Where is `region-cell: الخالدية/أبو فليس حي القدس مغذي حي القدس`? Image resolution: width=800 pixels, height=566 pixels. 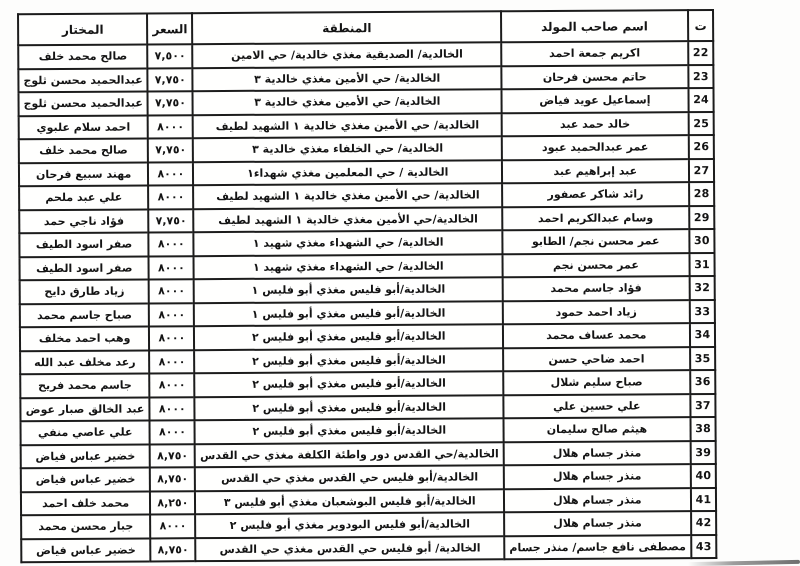
region-cell: الخالدية/أبو فليس حي القدس مغذي حي القدس is located at coordinates (349, 478).